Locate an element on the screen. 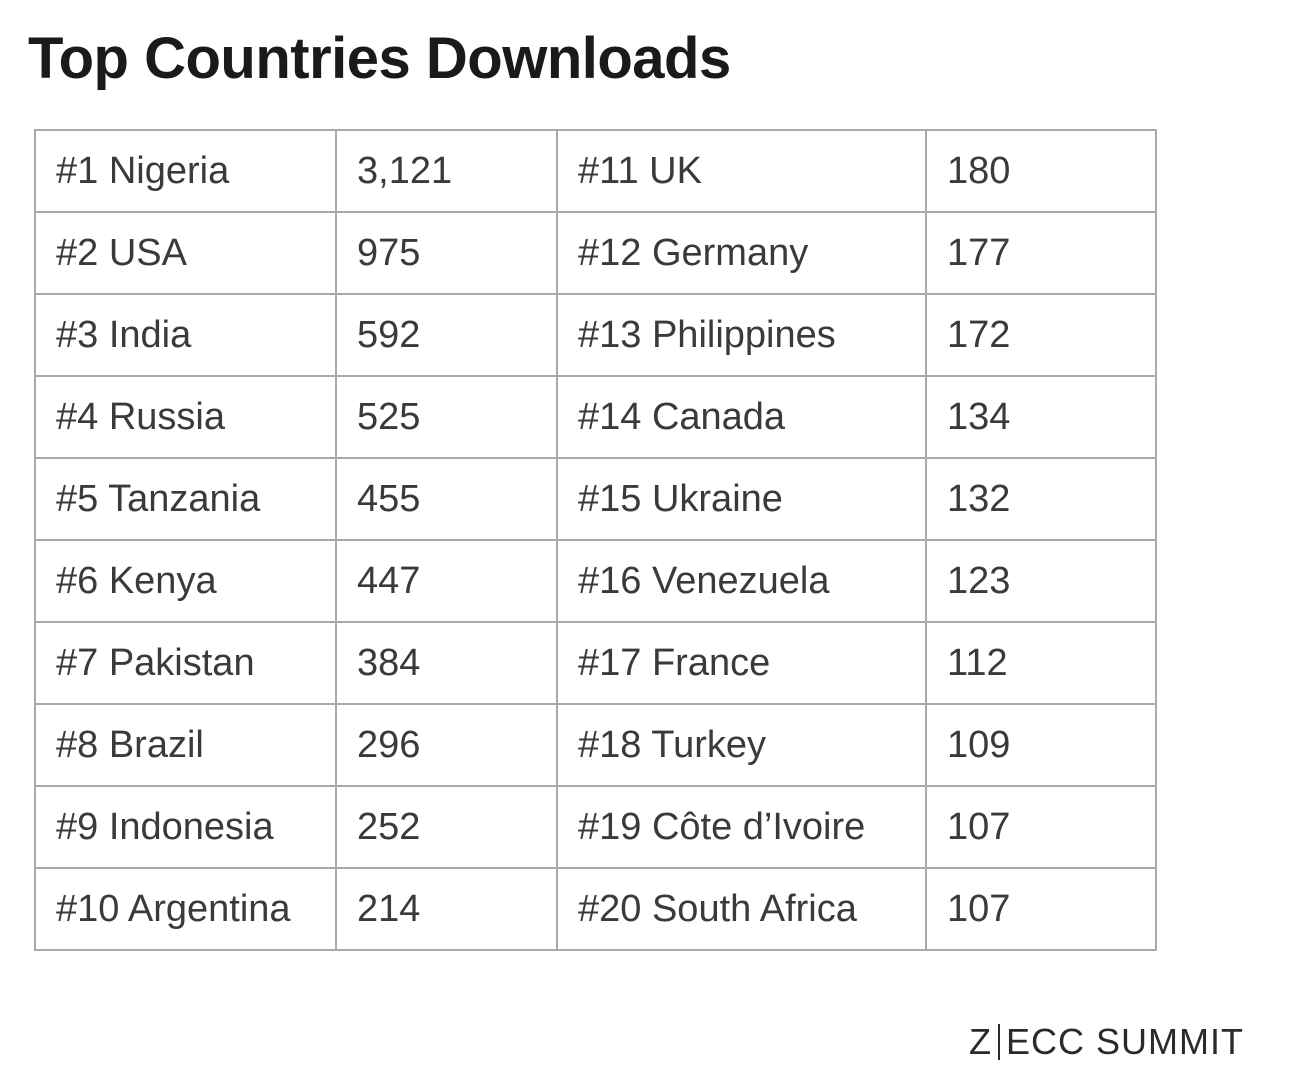 The width and height of the screenshot is (1312, 1090). country-cell: #16 Venezuela is located at coordinates (741, 581).